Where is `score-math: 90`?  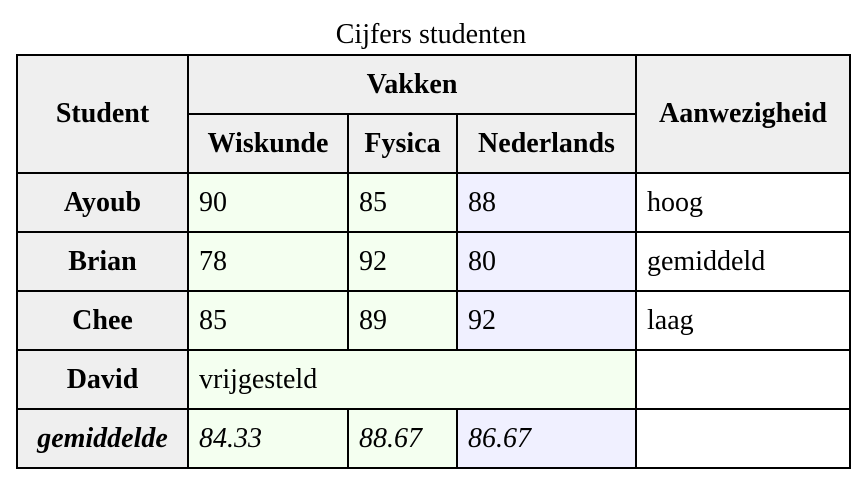 score-math: 90 is located at coordinates (268, 202).